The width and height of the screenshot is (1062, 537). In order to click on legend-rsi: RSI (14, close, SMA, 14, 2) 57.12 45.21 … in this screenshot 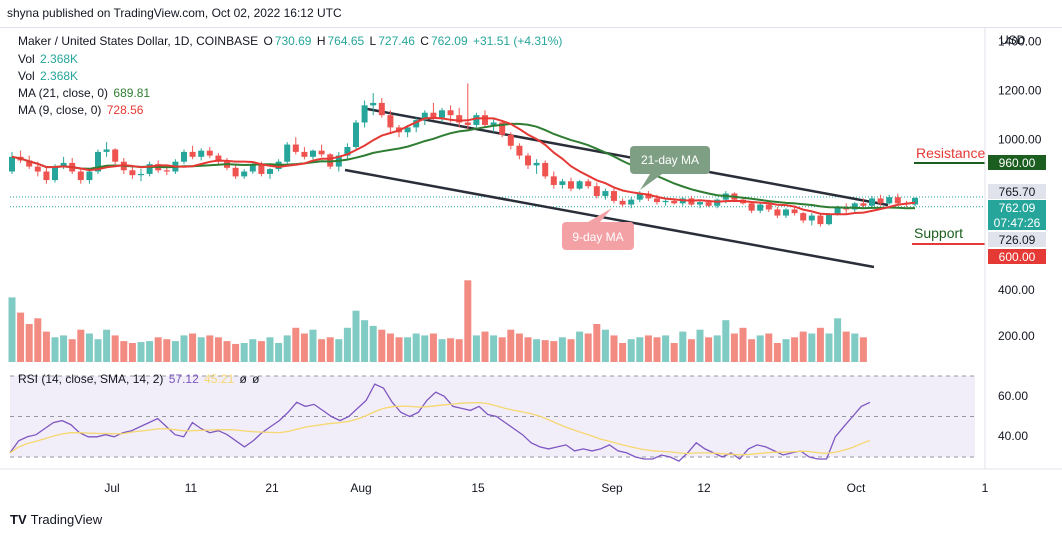, I will do `click(140, 379)`.